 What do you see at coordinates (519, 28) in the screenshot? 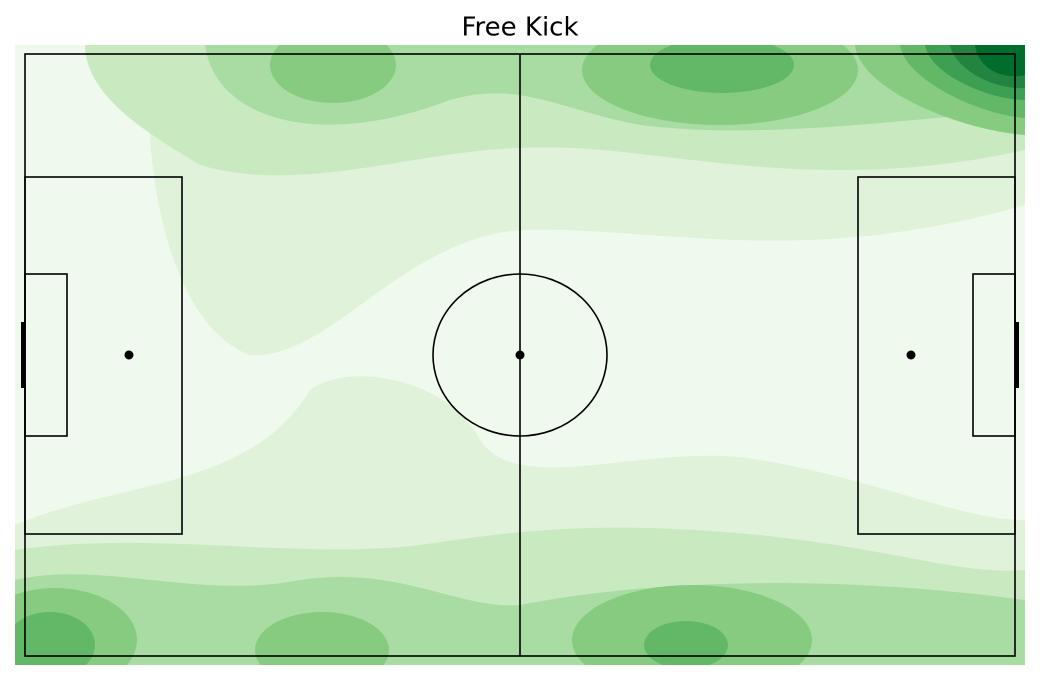
I see `chart-title: Free Kick` at bounding box center [519, 28].